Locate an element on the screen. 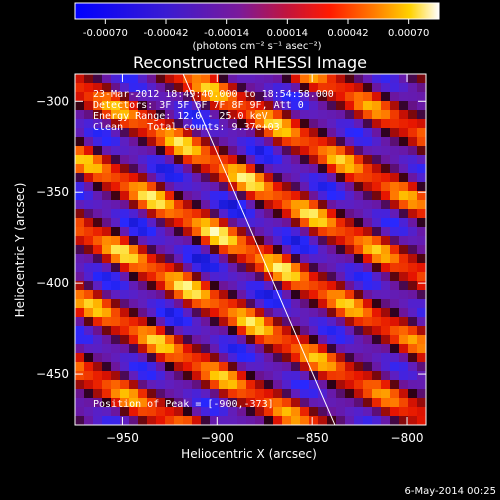 This screenshot has width=500, height=500. colorbar-units: (photons cm⁻² s⁻¹ asec⁻²) is located at coordinates (256, 46).